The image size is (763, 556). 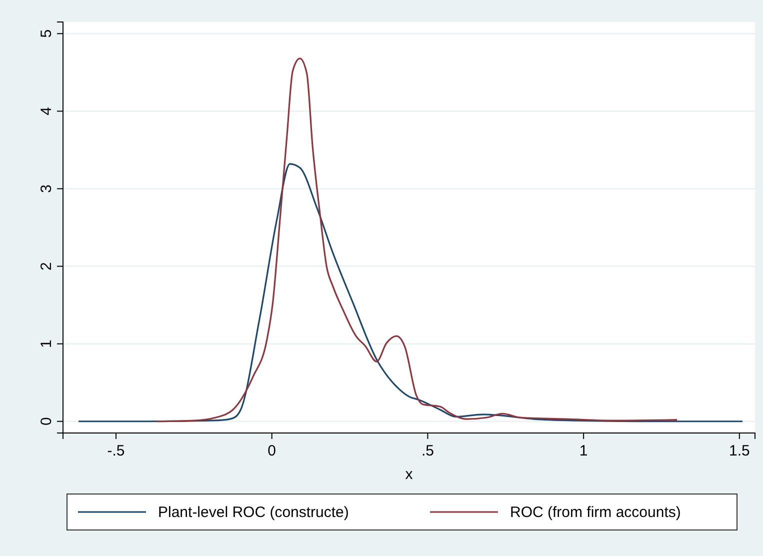 What do you see at coordinates (46, 421) in the screenshot?
I see `y-tick-label: 0` at bounding box center [46, 421].